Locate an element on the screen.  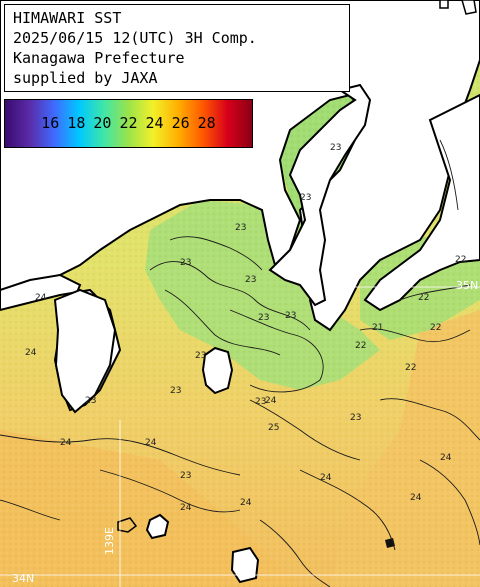
lat-label-left: 34N is located at coordinates (23, 578).